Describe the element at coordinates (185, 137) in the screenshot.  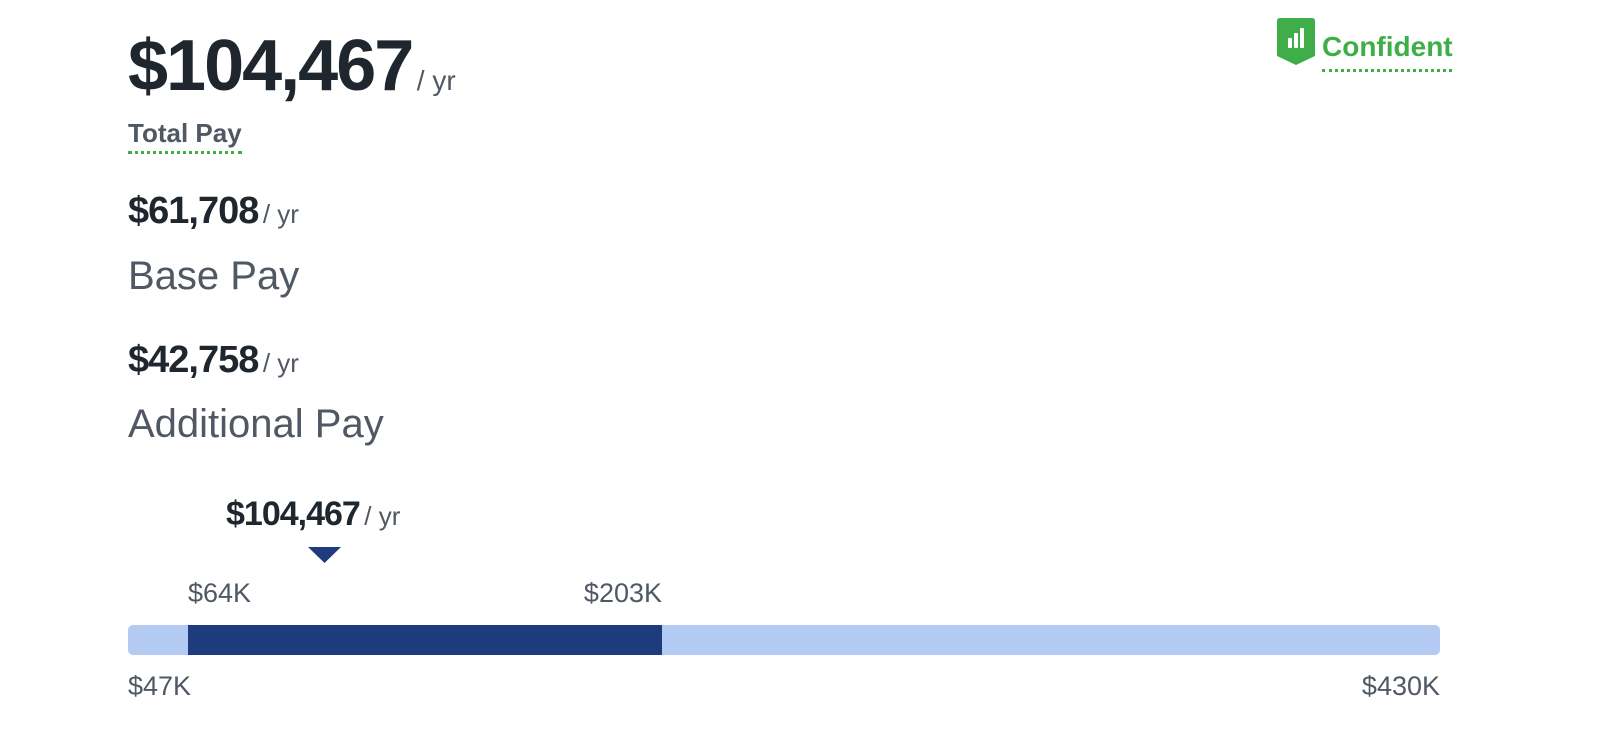
I see `total-pay-label: Total Pay` at that location.